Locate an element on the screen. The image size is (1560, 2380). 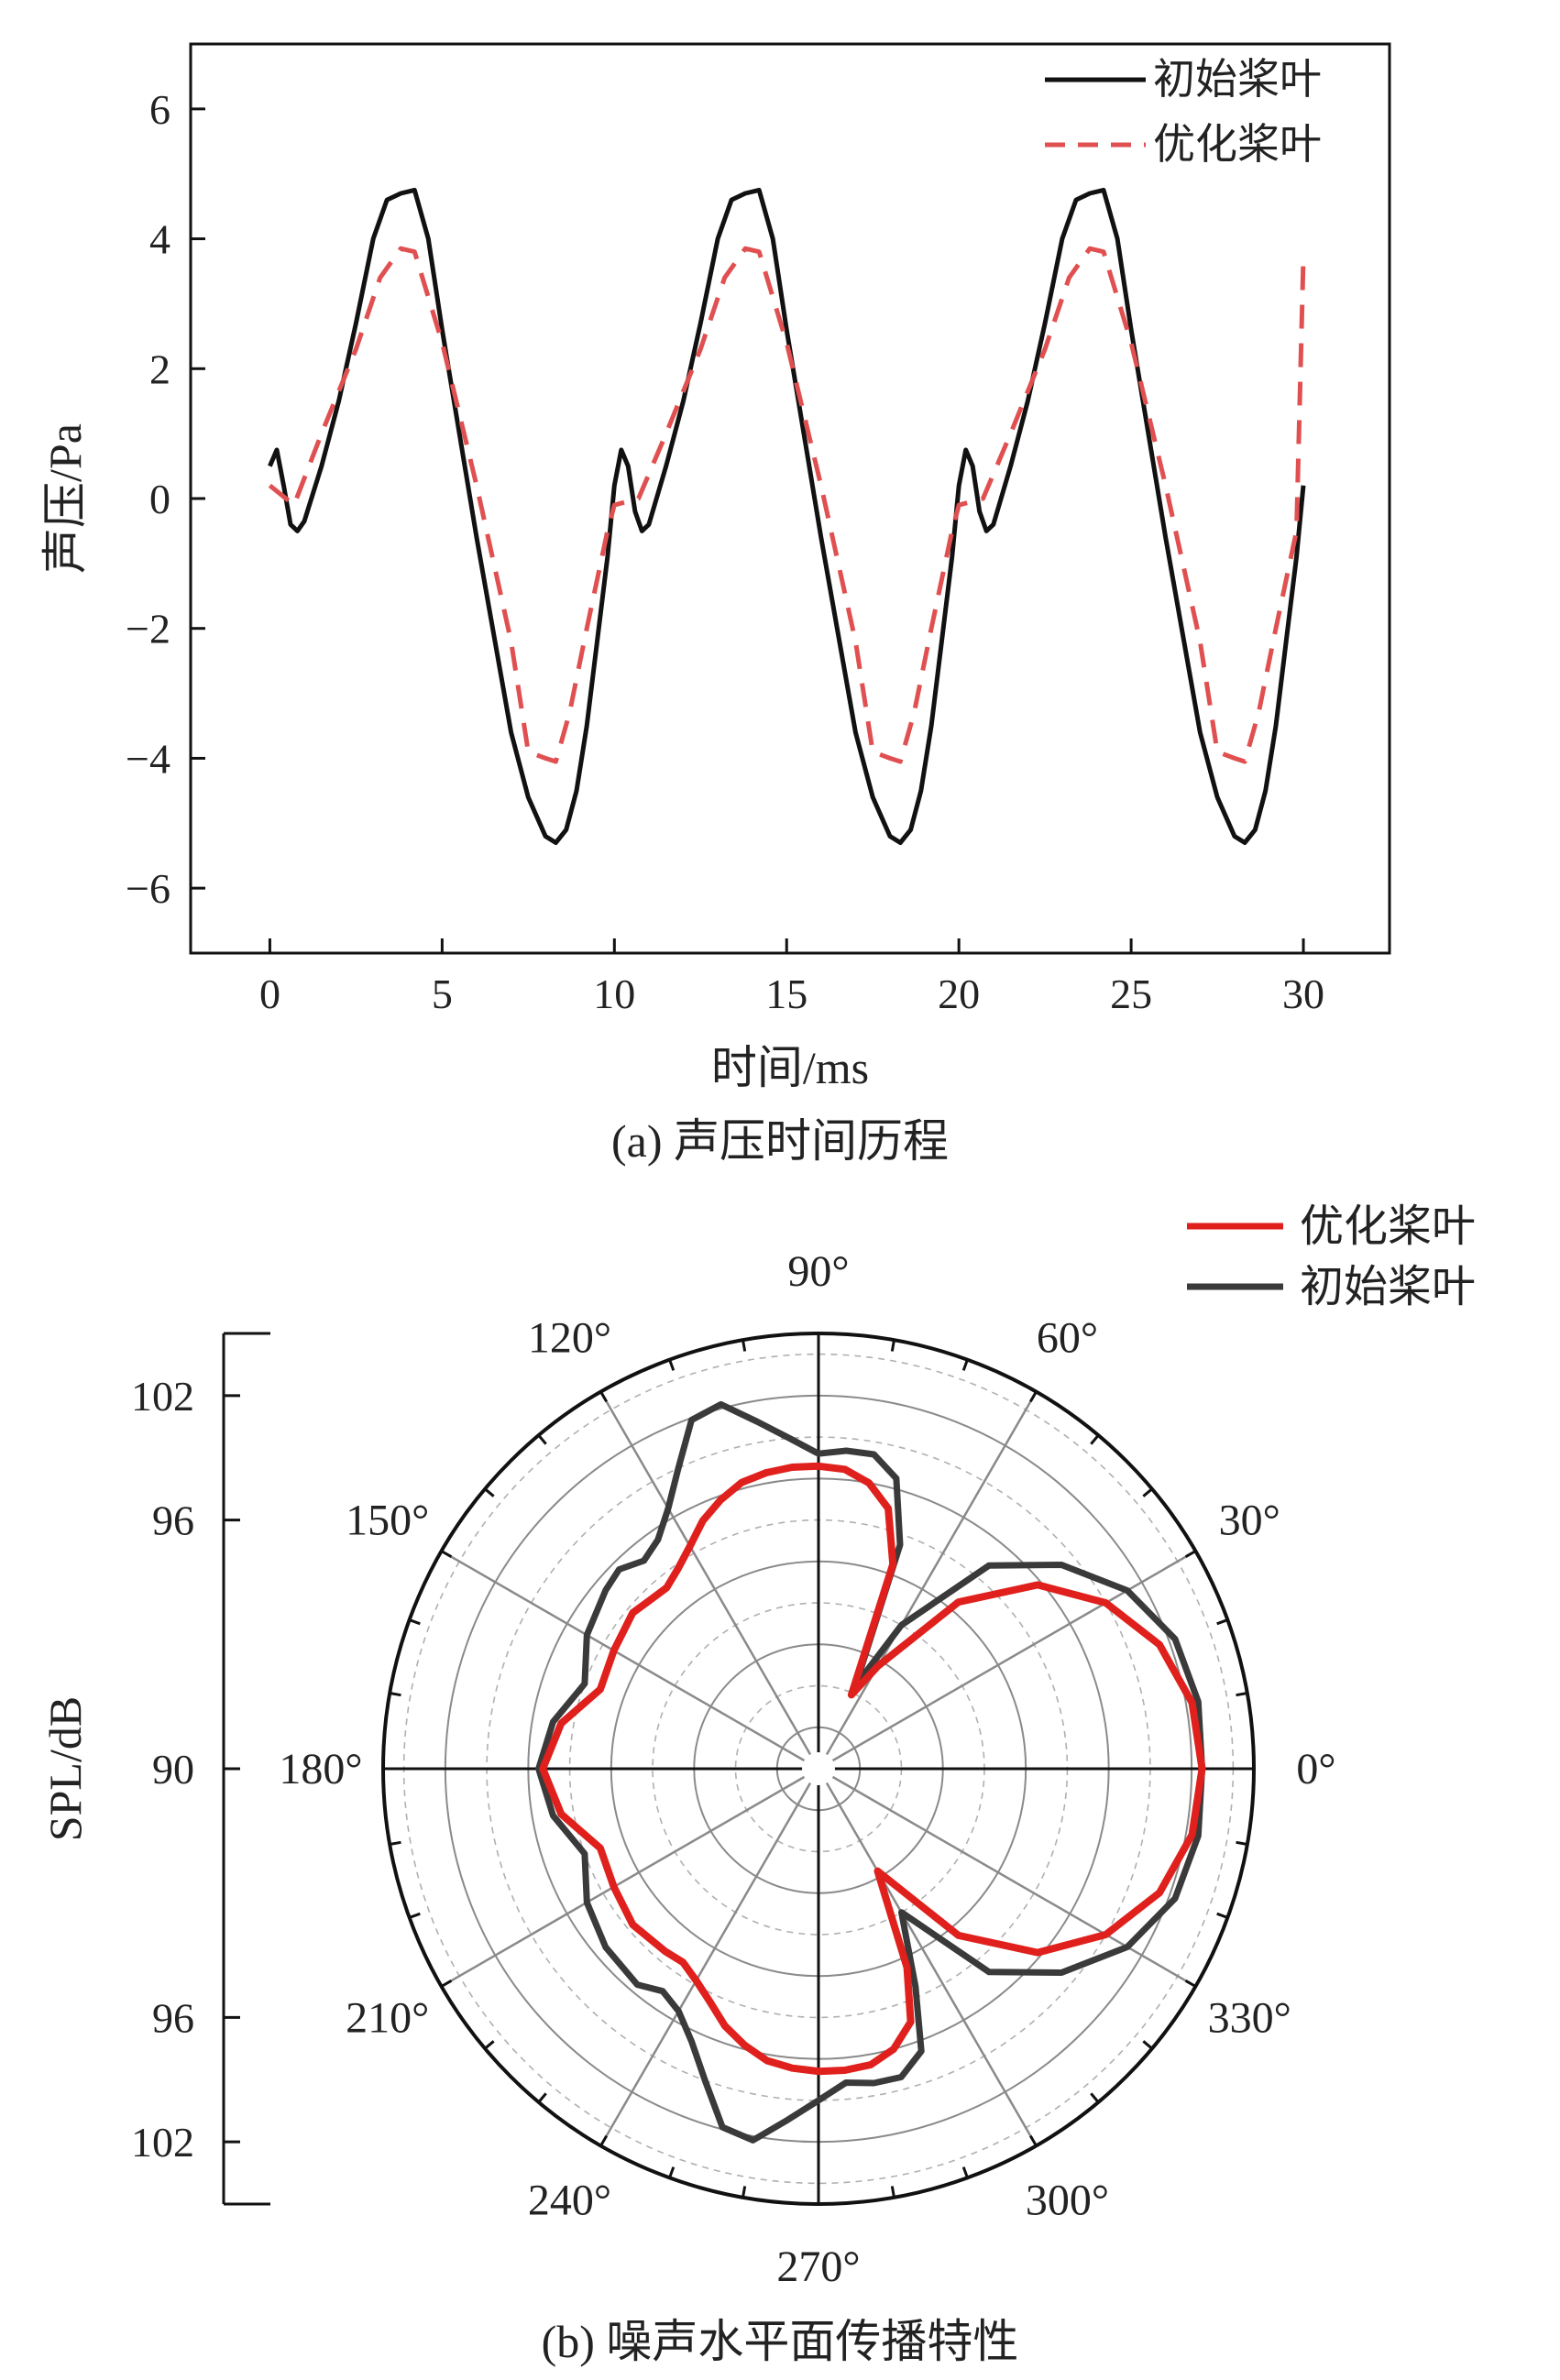
x-tick-label: 25 is located at coordinates (1131, 994).